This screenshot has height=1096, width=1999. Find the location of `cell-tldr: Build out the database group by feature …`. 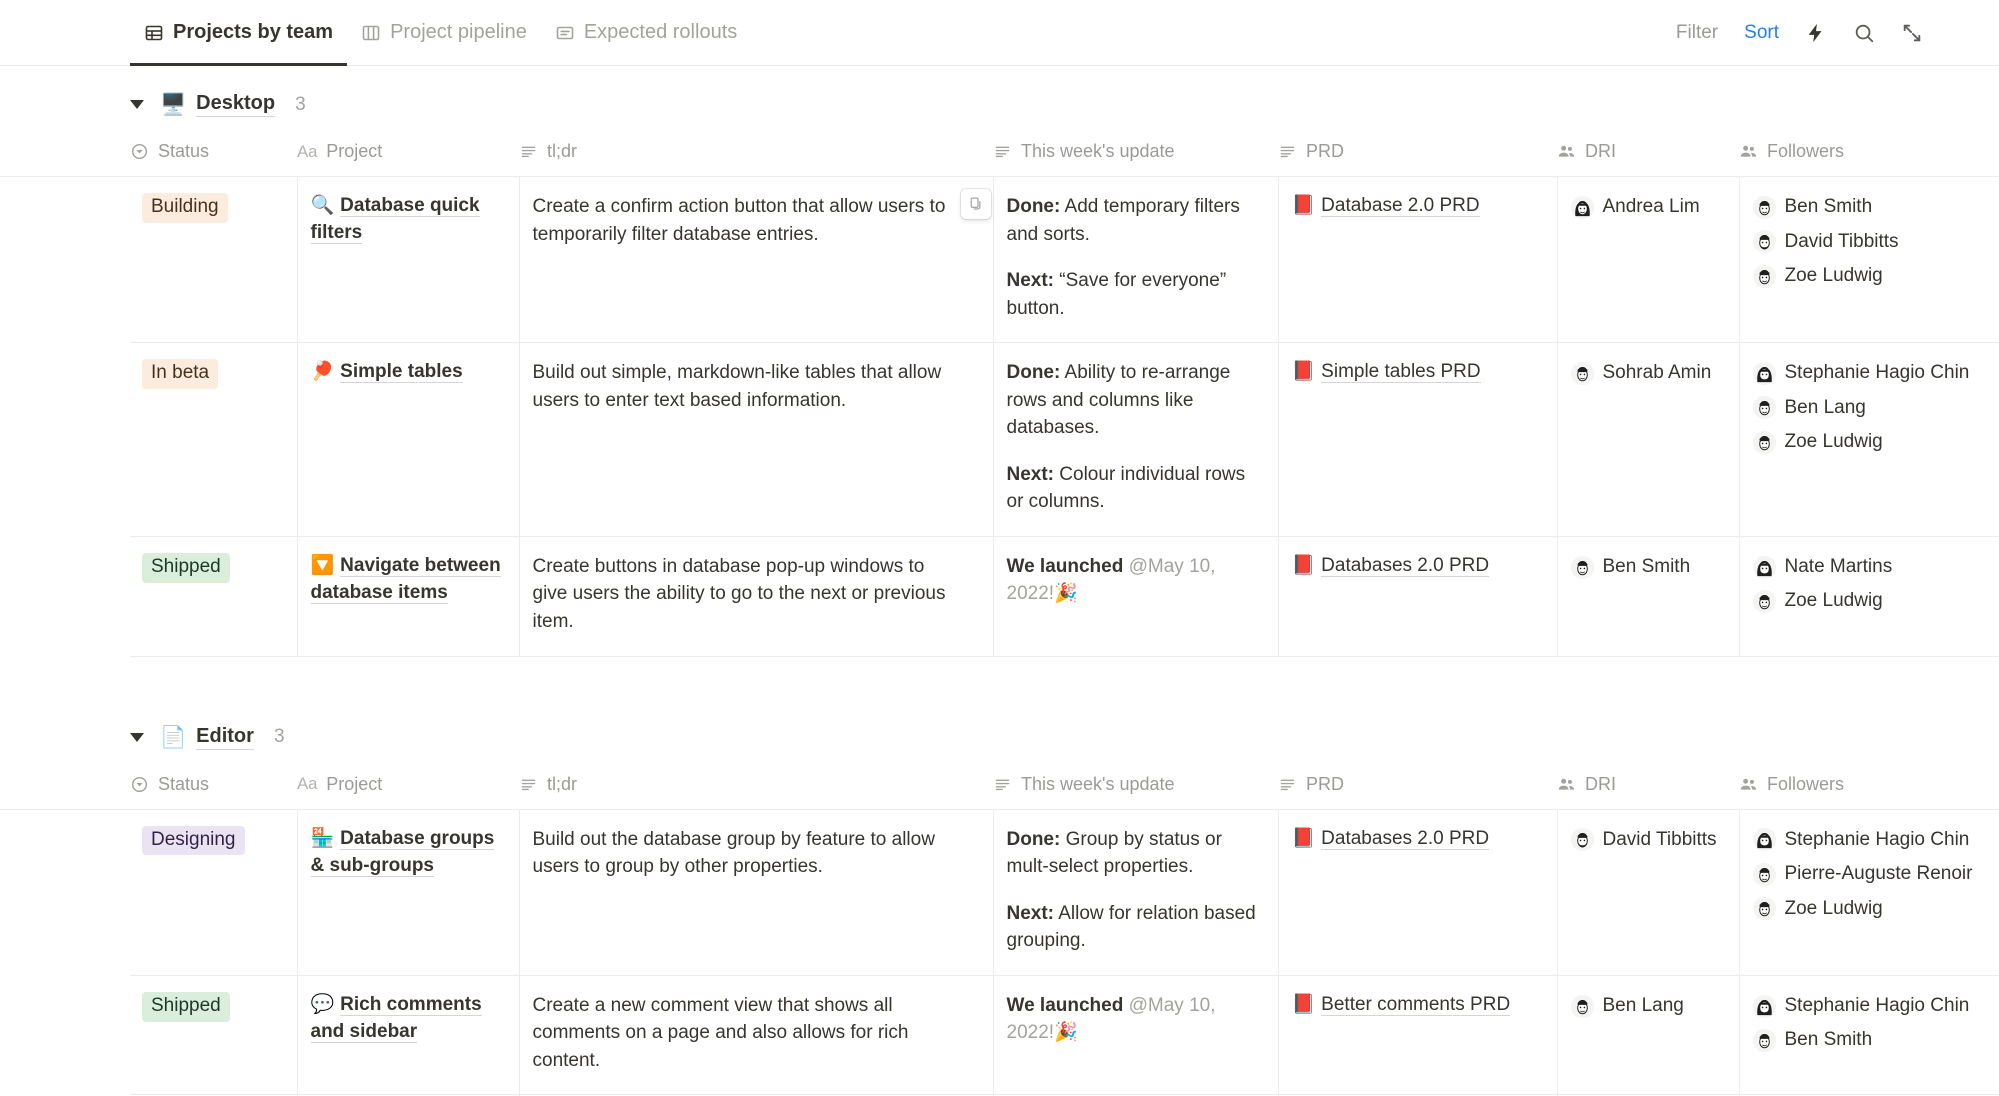

cell-tldr: Build out the database group by feature … is located at coordinates (756, 892).